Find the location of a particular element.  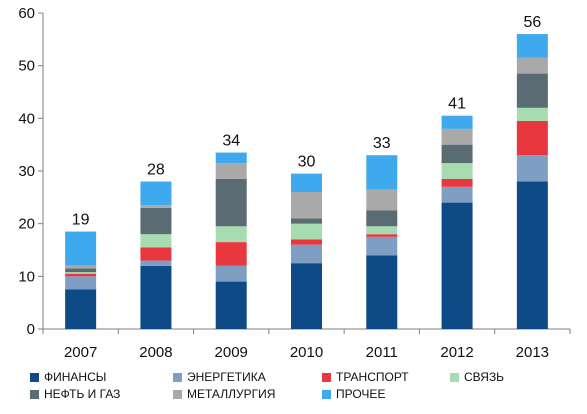

x-tick-label: 2008 is located at coordinates (155, 352).